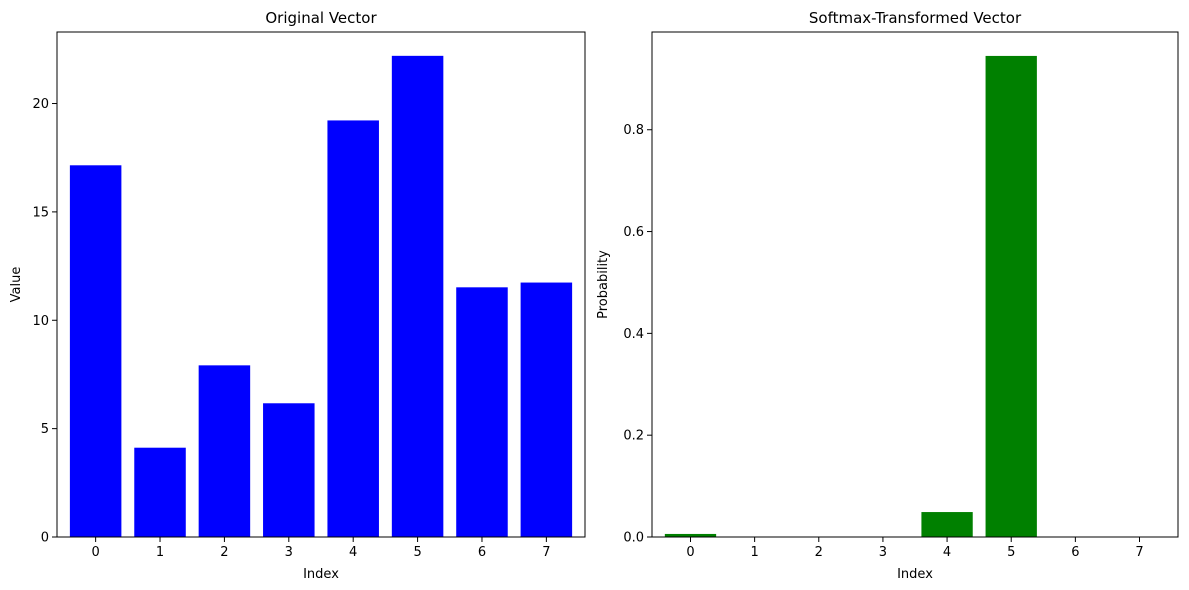 This screenshot has width=1189, height=590. Describe the element at coordinates (40, 212) in the screenshot. I see `y-tick-label: 15` at that location.